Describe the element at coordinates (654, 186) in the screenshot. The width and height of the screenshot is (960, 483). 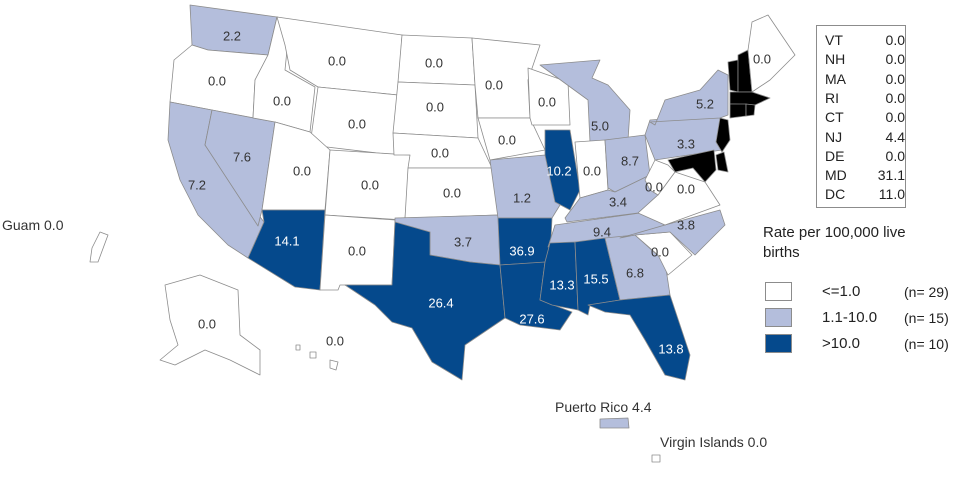
I see `state-value-WV: 0.0` at that location.